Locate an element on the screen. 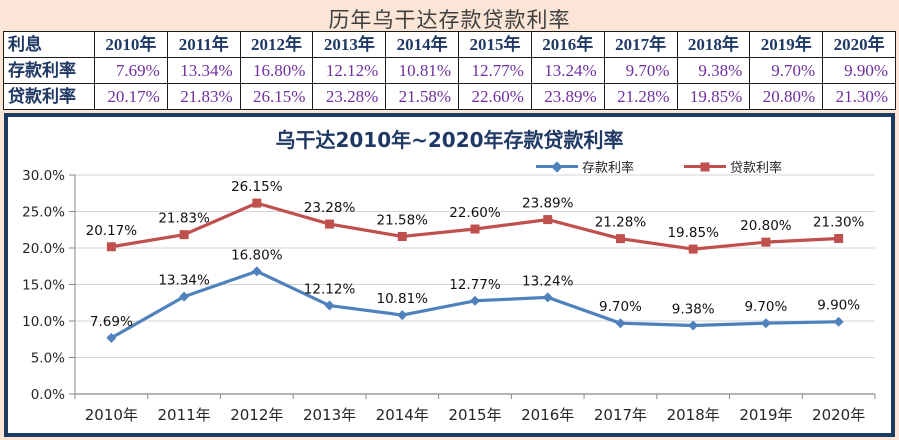 This screenshot has height=440, width=899. rate-value-cell: 9.90% is located at coordinates (859, 70).